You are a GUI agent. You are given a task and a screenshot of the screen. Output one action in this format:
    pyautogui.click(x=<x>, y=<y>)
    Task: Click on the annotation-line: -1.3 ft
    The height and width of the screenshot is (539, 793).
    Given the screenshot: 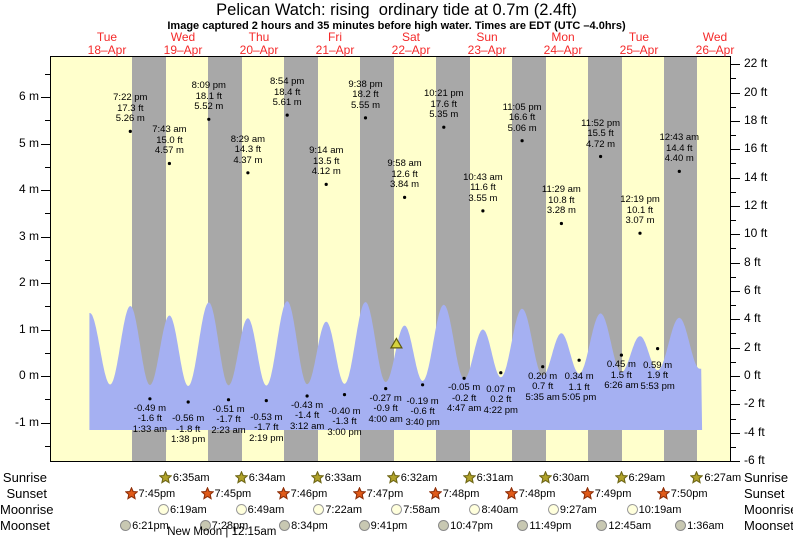 What is the action you would take?
    pyautogui.click(x=344, y=422)
    